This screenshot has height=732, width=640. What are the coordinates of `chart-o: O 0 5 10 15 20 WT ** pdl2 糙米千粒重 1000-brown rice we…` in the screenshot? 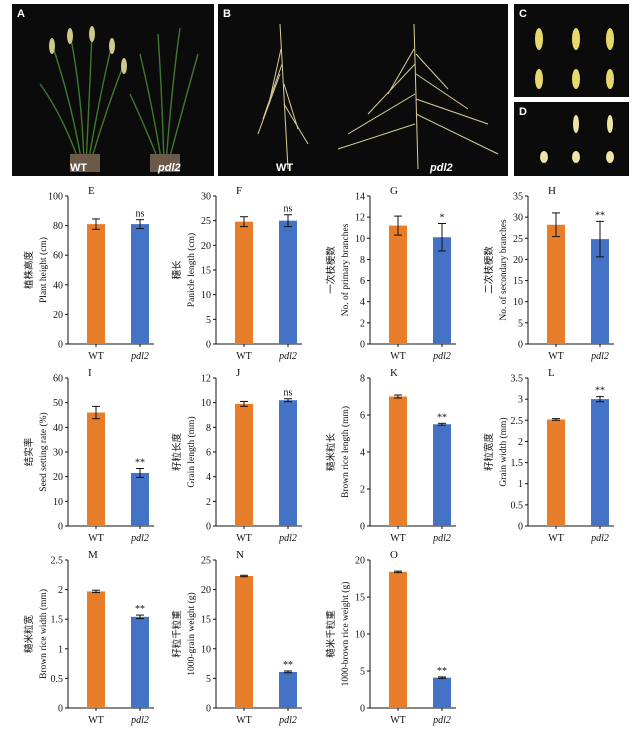 It's located at (390, 637).